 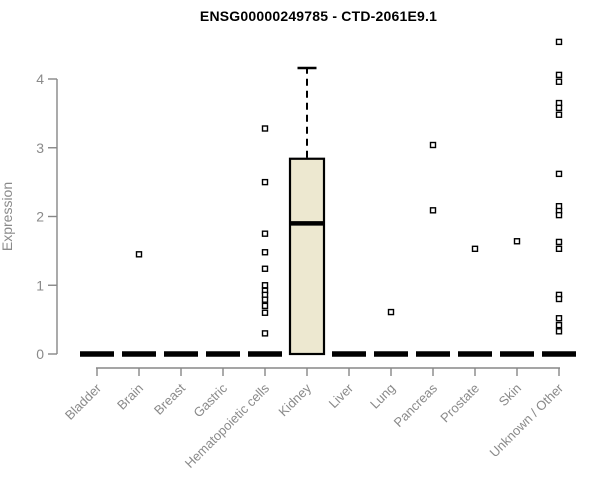 What do you see at coordinates (391, 332) in the screenshot?
I see `boxplot-lung` at bounding box center [391, 332].